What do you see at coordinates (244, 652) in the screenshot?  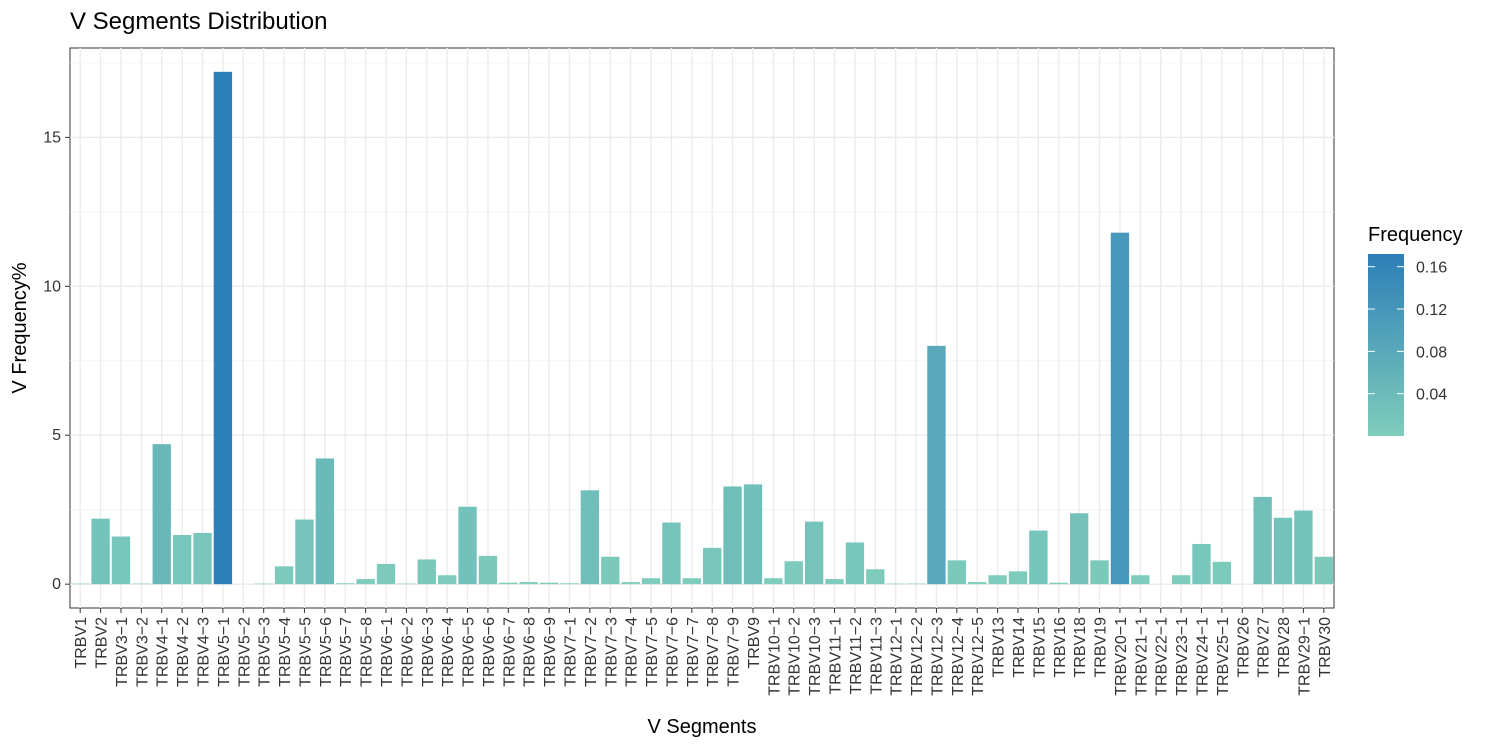 I see `x-tick-label: TRBV5−2` at bounding box center [244, 652].